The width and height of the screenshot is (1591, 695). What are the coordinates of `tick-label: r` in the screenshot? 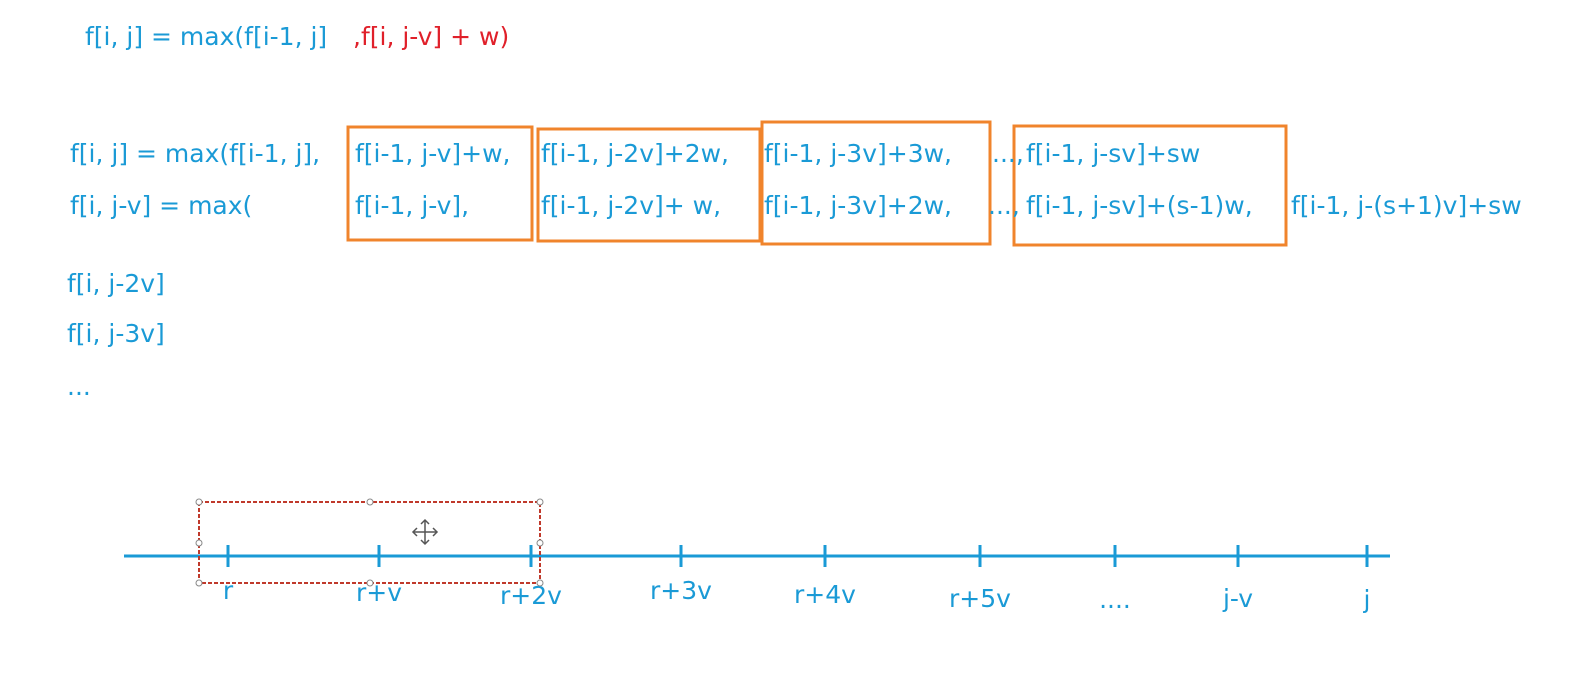 It's located at (228, 590).